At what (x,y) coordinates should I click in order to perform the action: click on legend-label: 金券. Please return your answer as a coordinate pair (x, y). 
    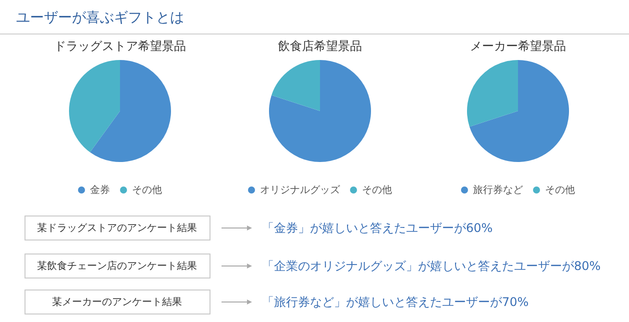
    Looking at the image, I should click on (100, 190).